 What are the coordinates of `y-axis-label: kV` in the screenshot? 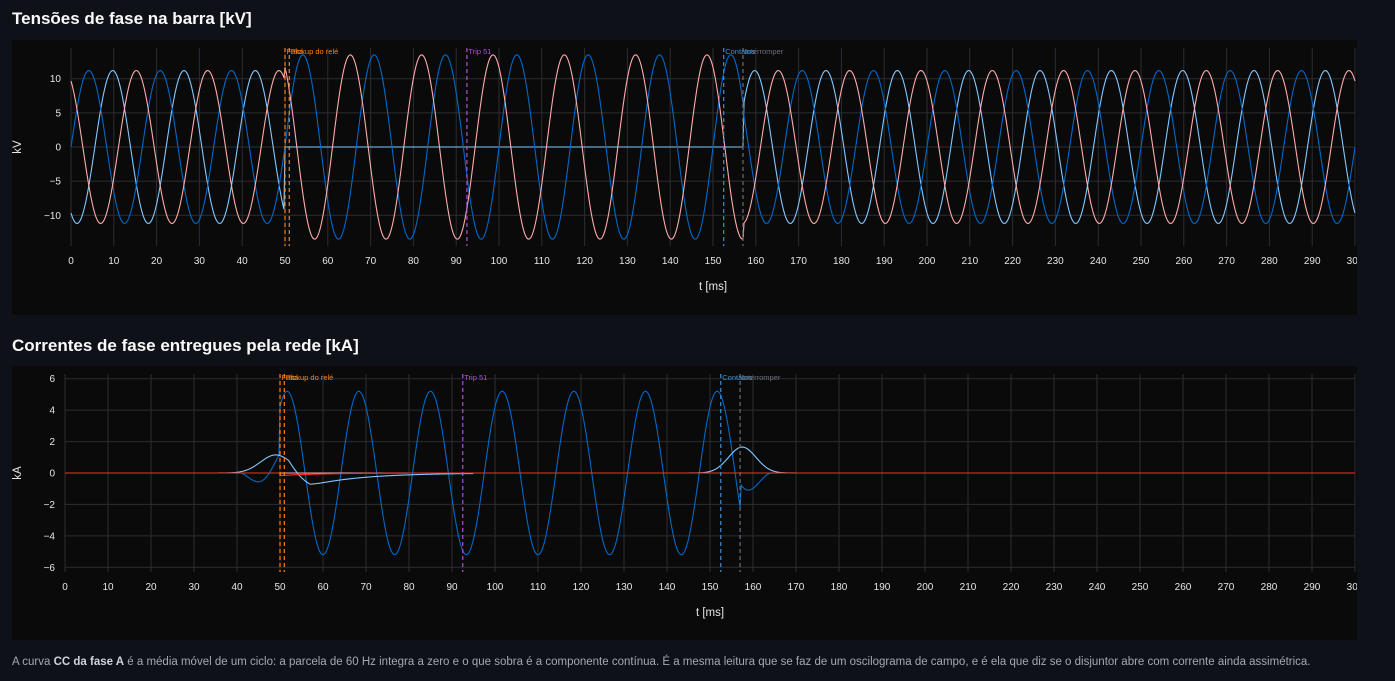 It's located at (18, 147).